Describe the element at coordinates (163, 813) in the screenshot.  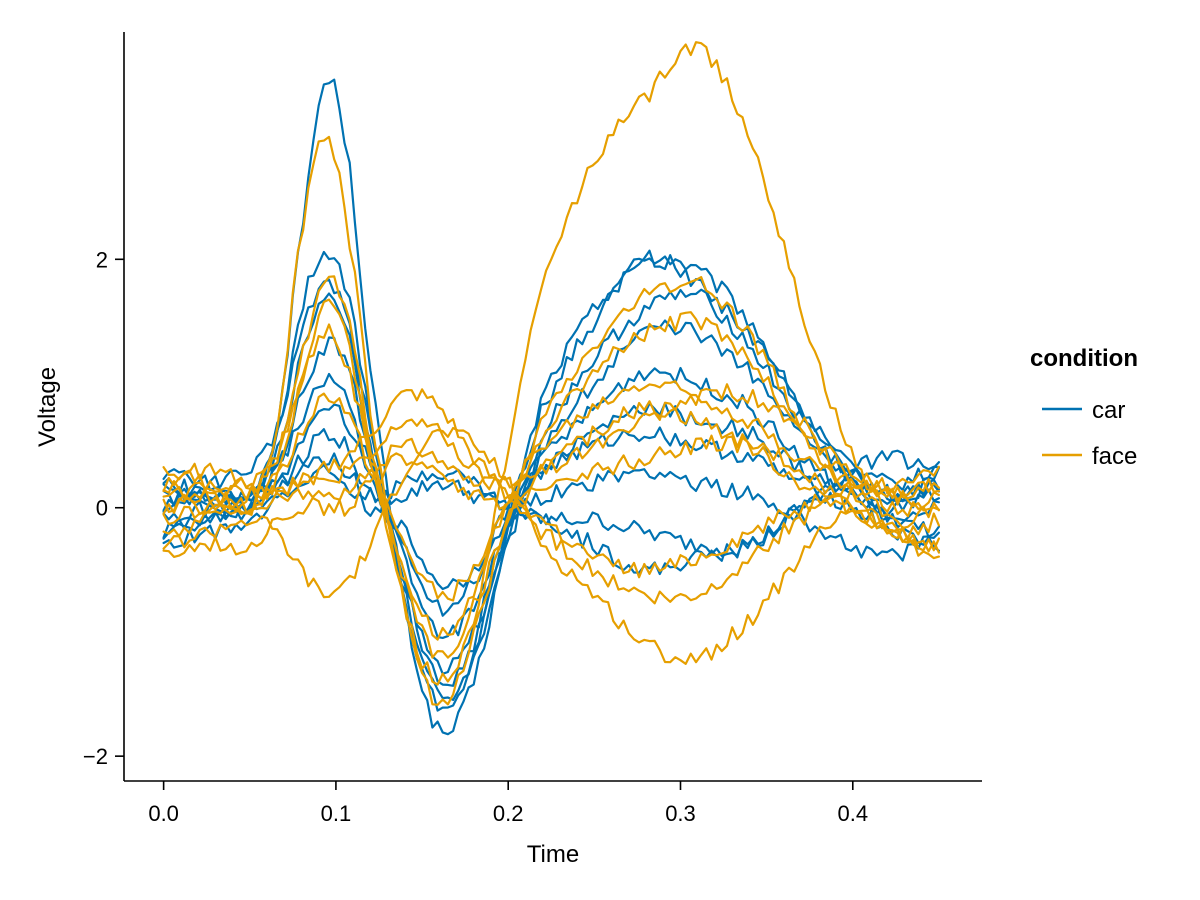
I see `x-tick-label: 0.0` at that location.